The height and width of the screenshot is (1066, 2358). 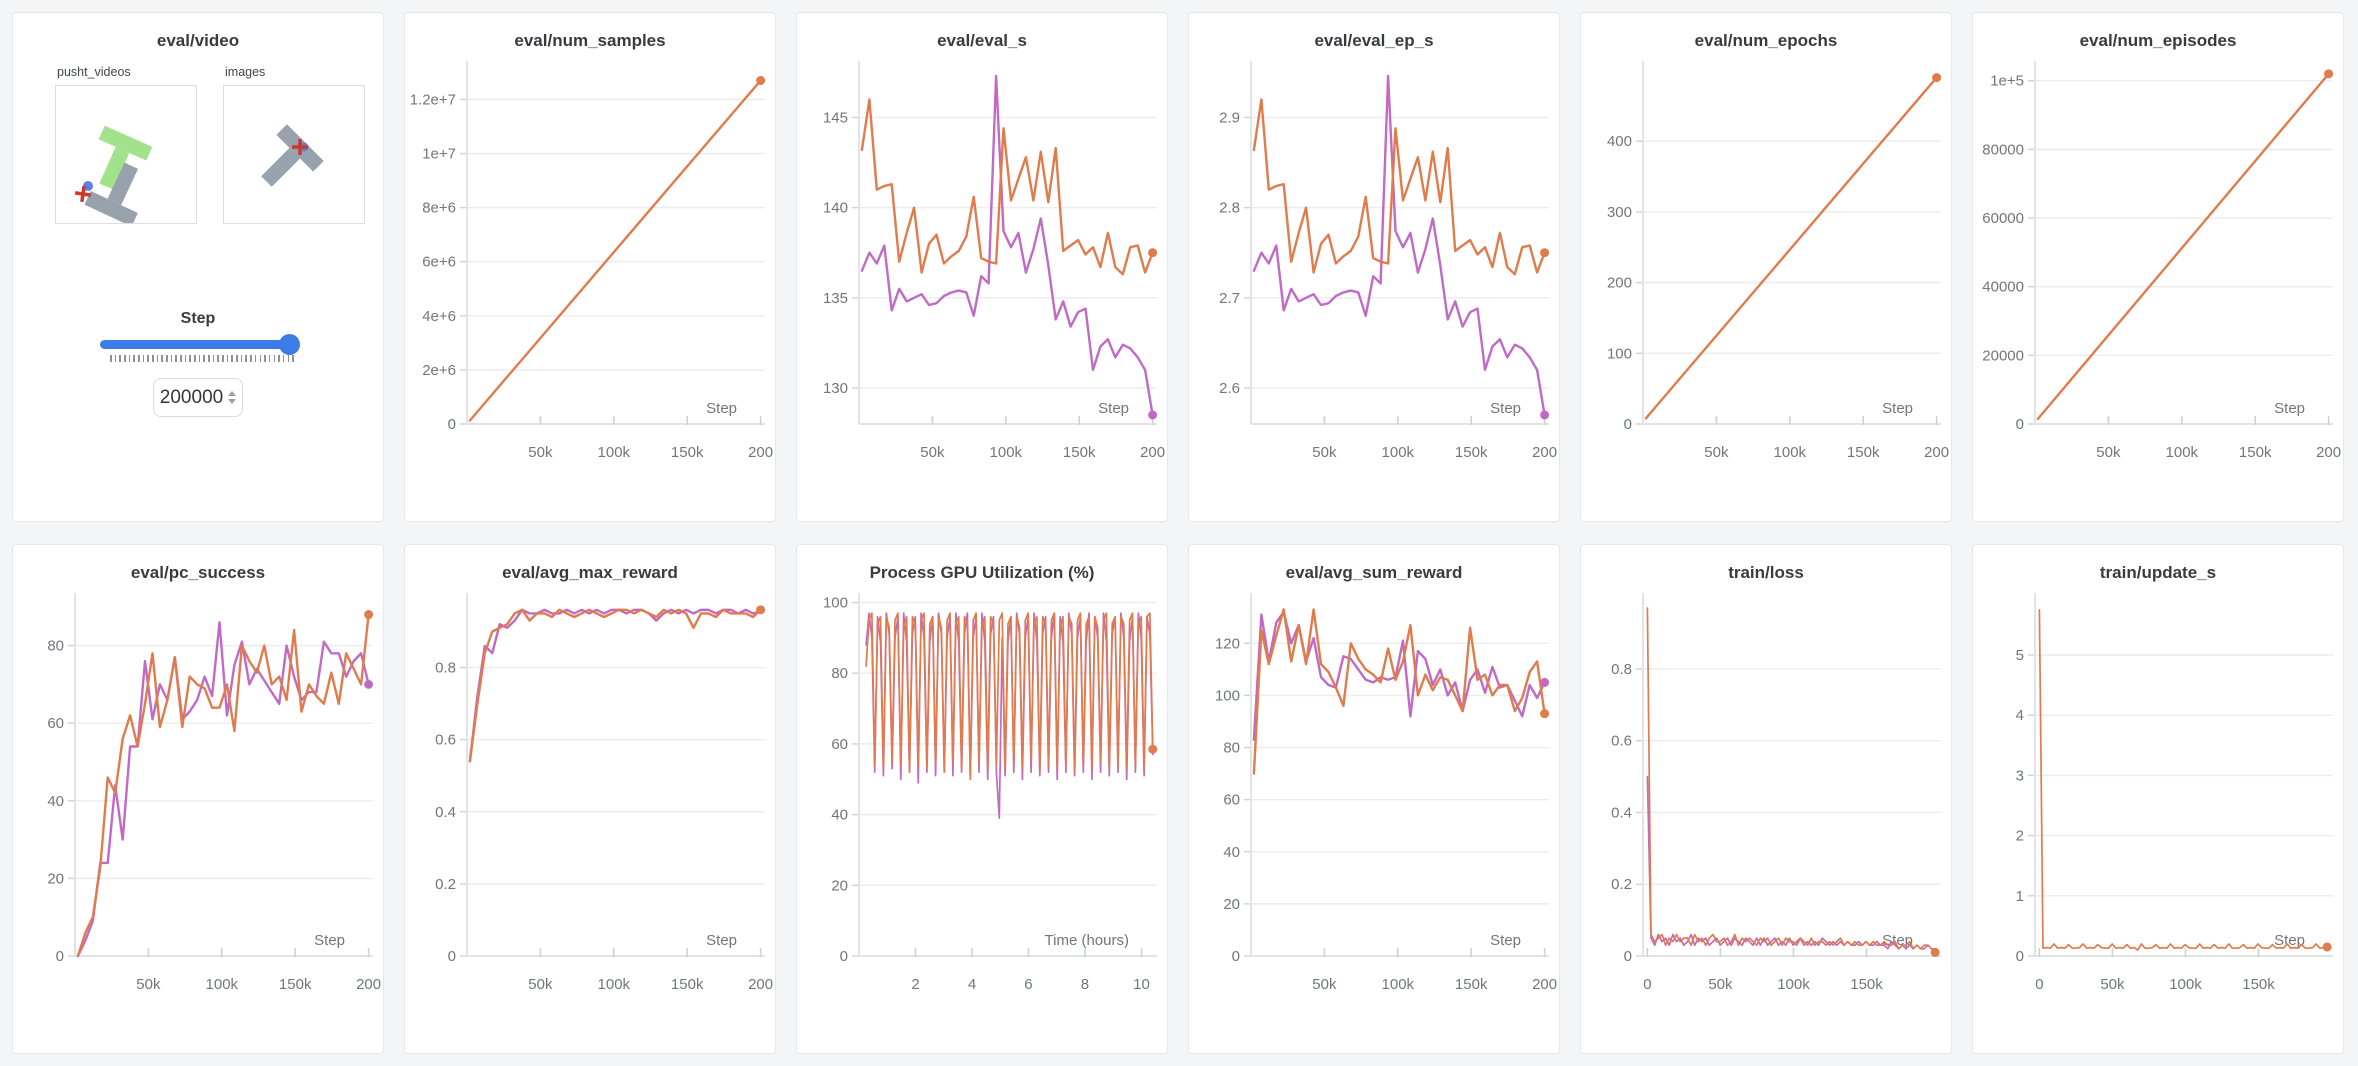 I want to click on chart-plot-eval-pc-success: 0 20 40 60 80 50k 100k 150k 200 Step, so click(x=198, y=803).